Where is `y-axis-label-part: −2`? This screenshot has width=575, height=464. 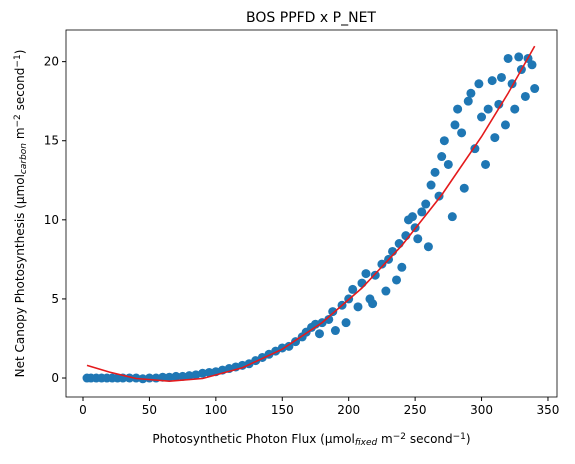 y-axis-label-part: −2 is located at coordinates (18, 120).